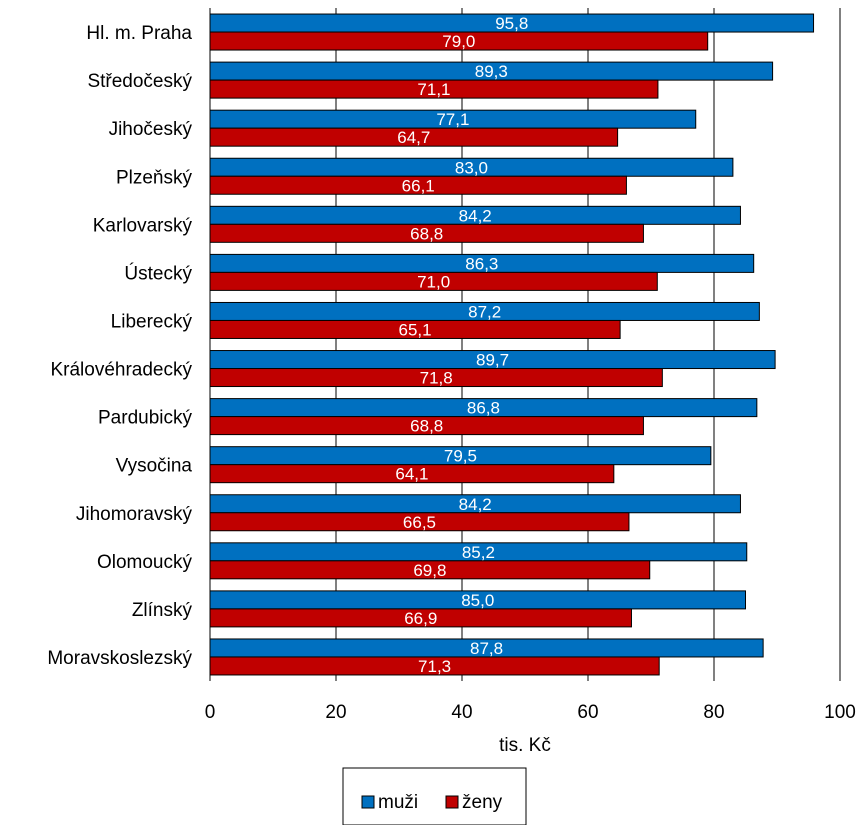  I want to click on category-label: Ústecký, so click(158, 273).